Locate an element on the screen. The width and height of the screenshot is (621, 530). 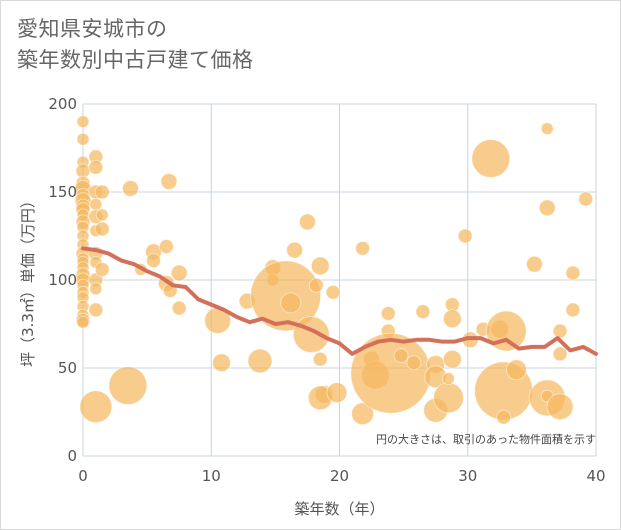
chart-title-line1: 愛知県安城市の is located at coordinates (92, 29).